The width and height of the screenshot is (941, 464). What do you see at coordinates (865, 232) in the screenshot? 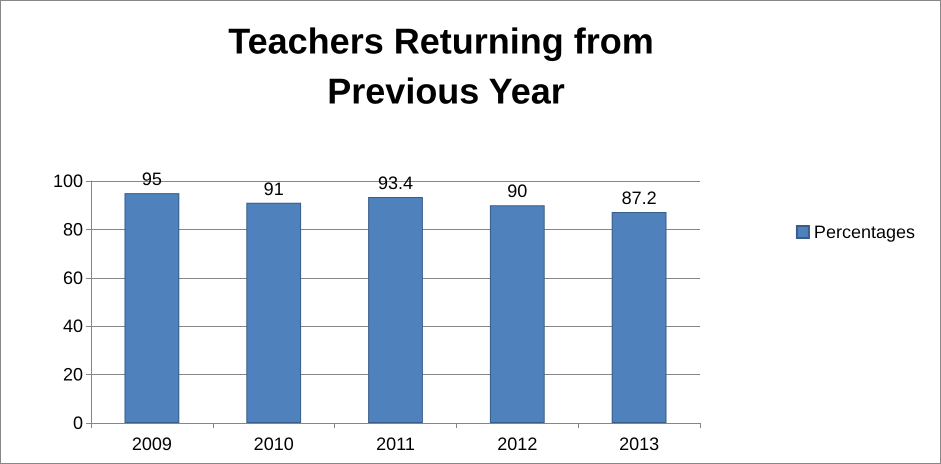
I see `legend-label: Percentages` at bounding box center [865, 232].